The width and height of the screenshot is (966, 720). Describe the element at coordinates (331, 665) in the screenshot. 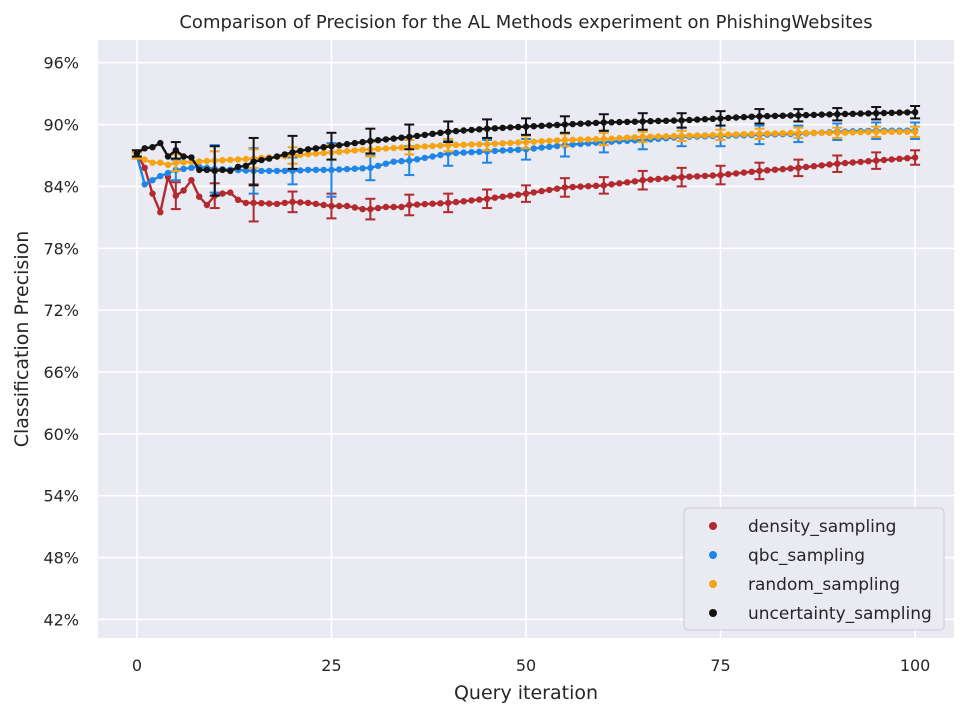

I see `x-tick-label: 25` at that location.